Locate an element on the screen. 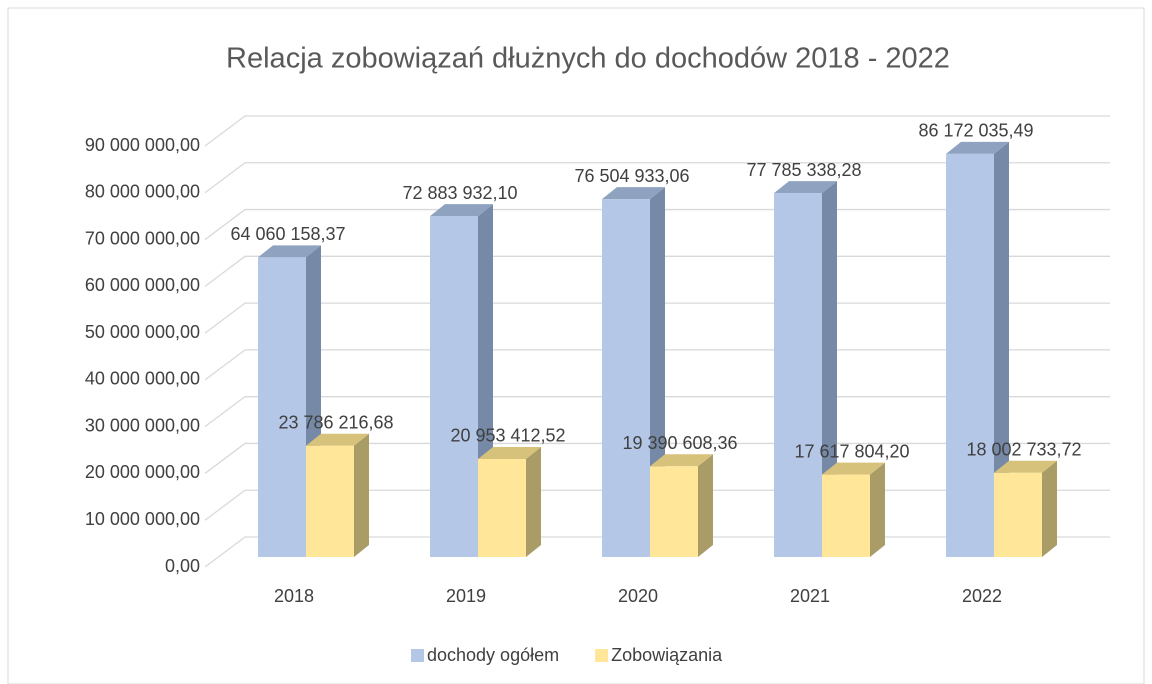 The image size is (1152, 684). y-tick-label: 80 000 000,00 is located at coordinates (142, 192).